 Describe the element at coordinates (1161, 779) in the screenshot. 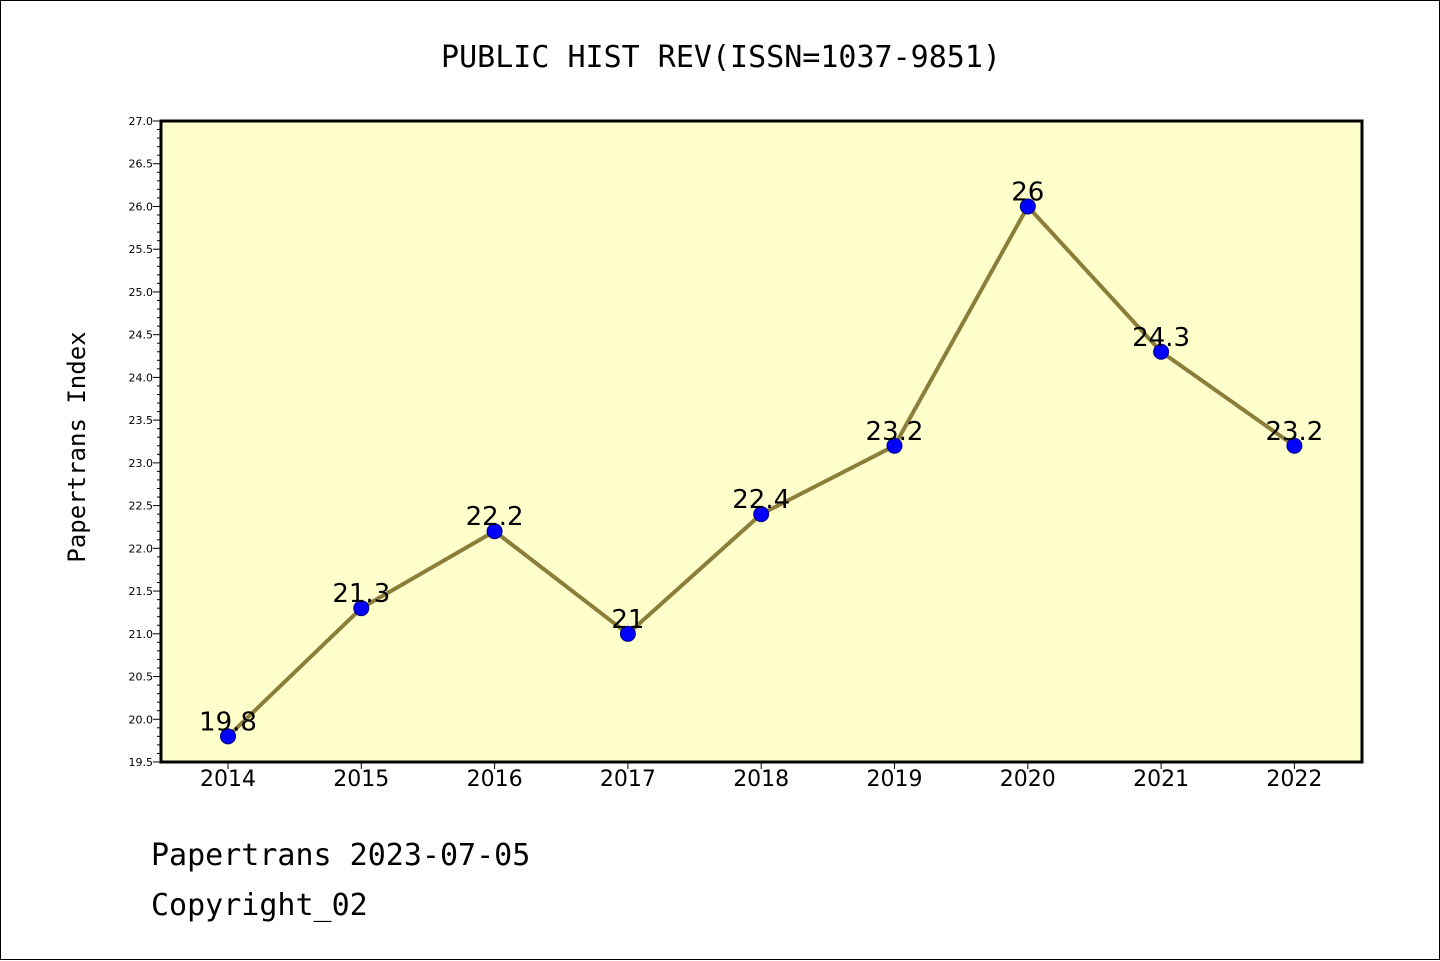

I see `x-tick-label: 2021` at that location.